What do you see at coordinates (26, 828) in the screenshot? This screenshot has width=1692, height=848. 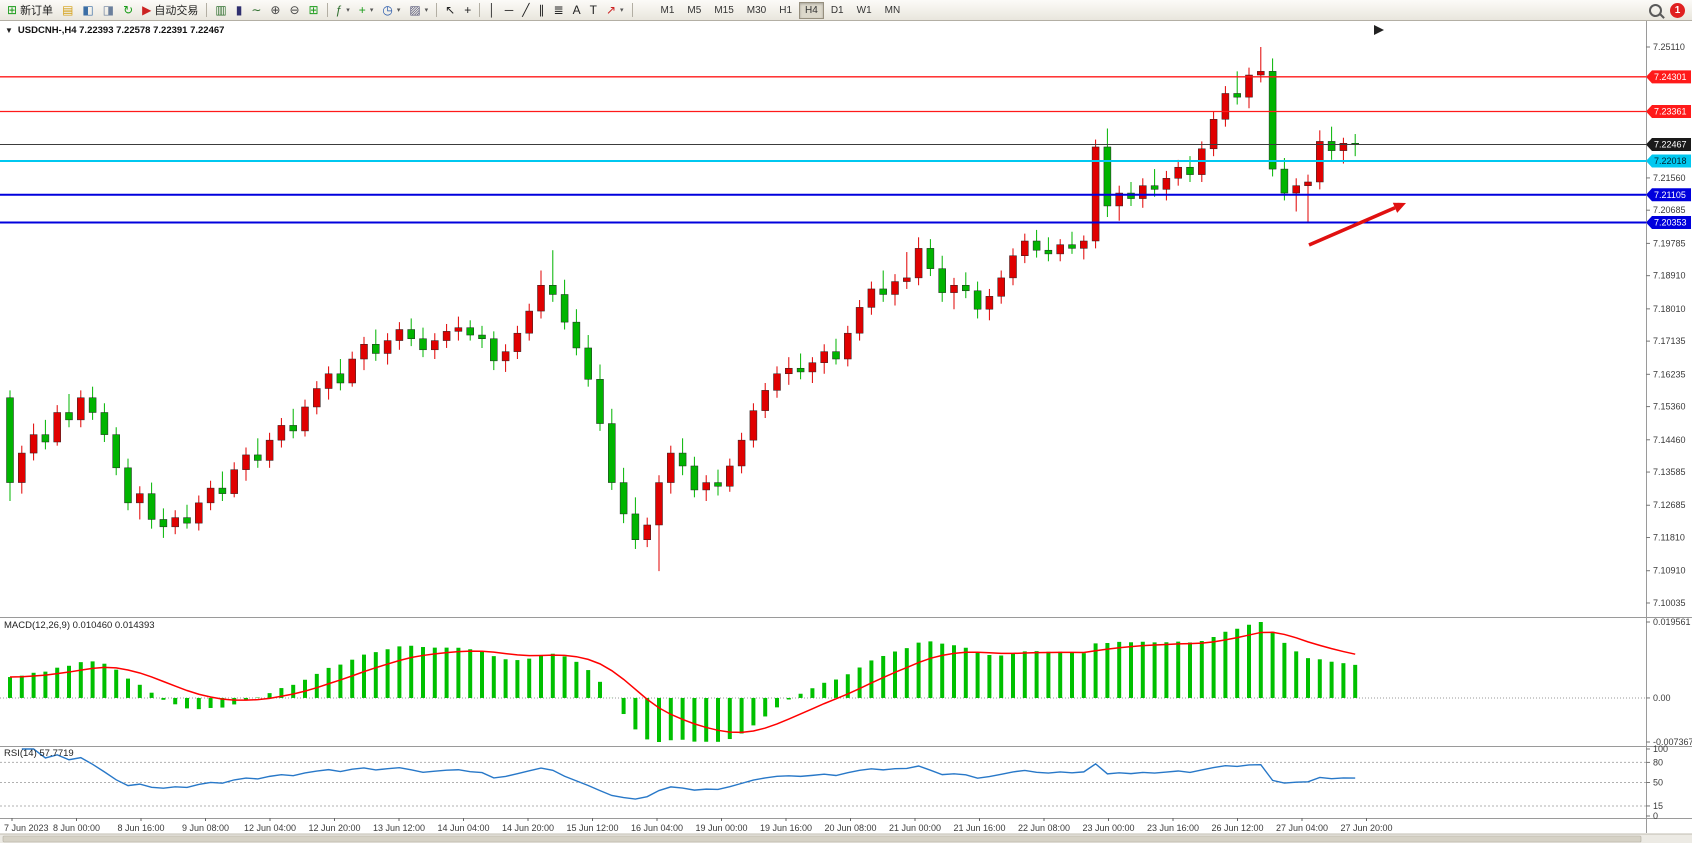 I see `time-axis-label: 7 Jun 2023` at bounding box center [26, 828].